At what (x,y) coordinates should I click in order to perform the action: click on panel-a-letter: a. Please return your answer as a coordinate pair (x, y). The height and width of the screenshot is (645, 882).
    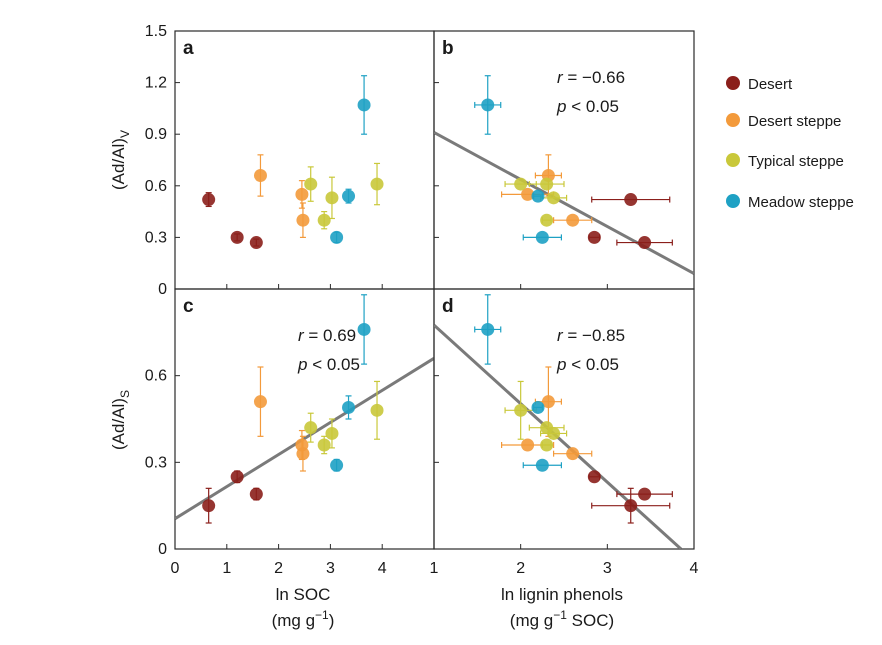
    Looking at the image, I should click on (188, 48).